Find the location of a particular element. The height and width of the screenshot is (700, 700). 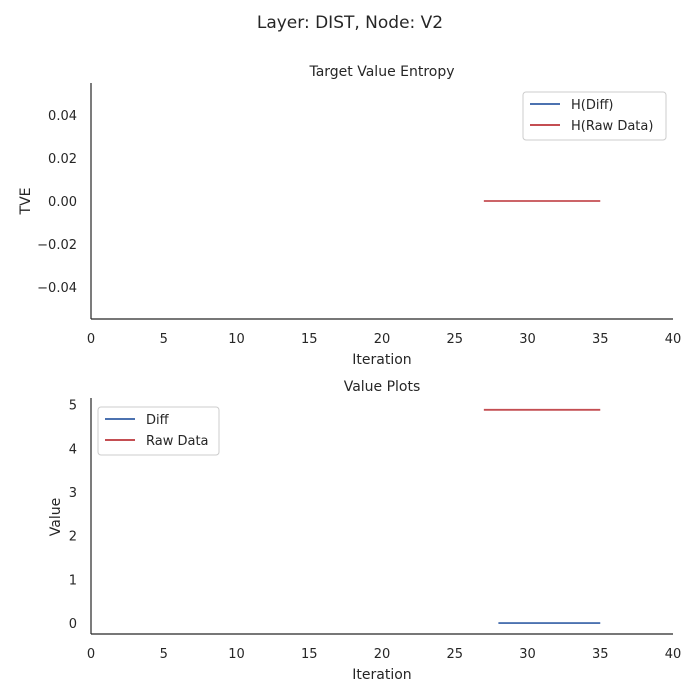

tve-y-ticks: 0.04 0.02 0.00 −0.02 −0.04 is located at coordinates (57, 202).